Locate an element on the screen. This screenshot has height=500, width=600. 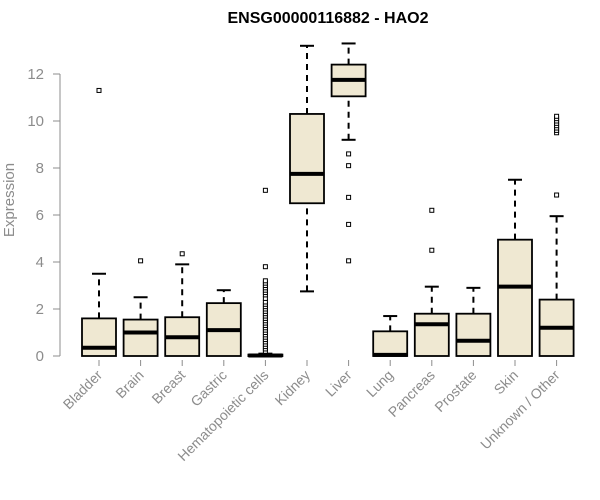
y-tick-label: 8 is located at coordinates (40, 168).